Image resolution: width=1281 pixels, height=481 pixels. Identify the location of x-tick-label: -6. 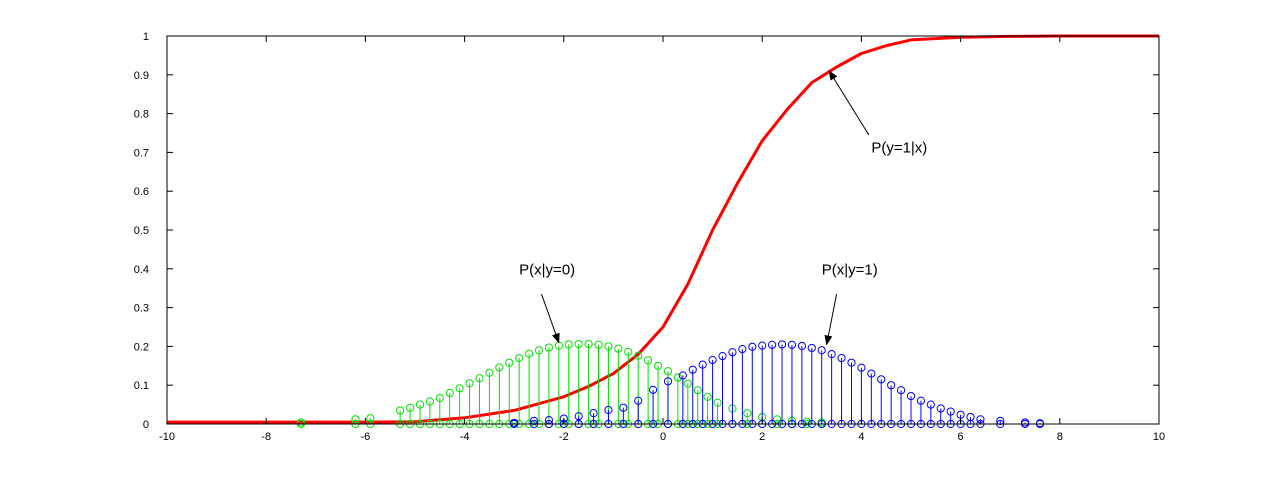
(366, 437).